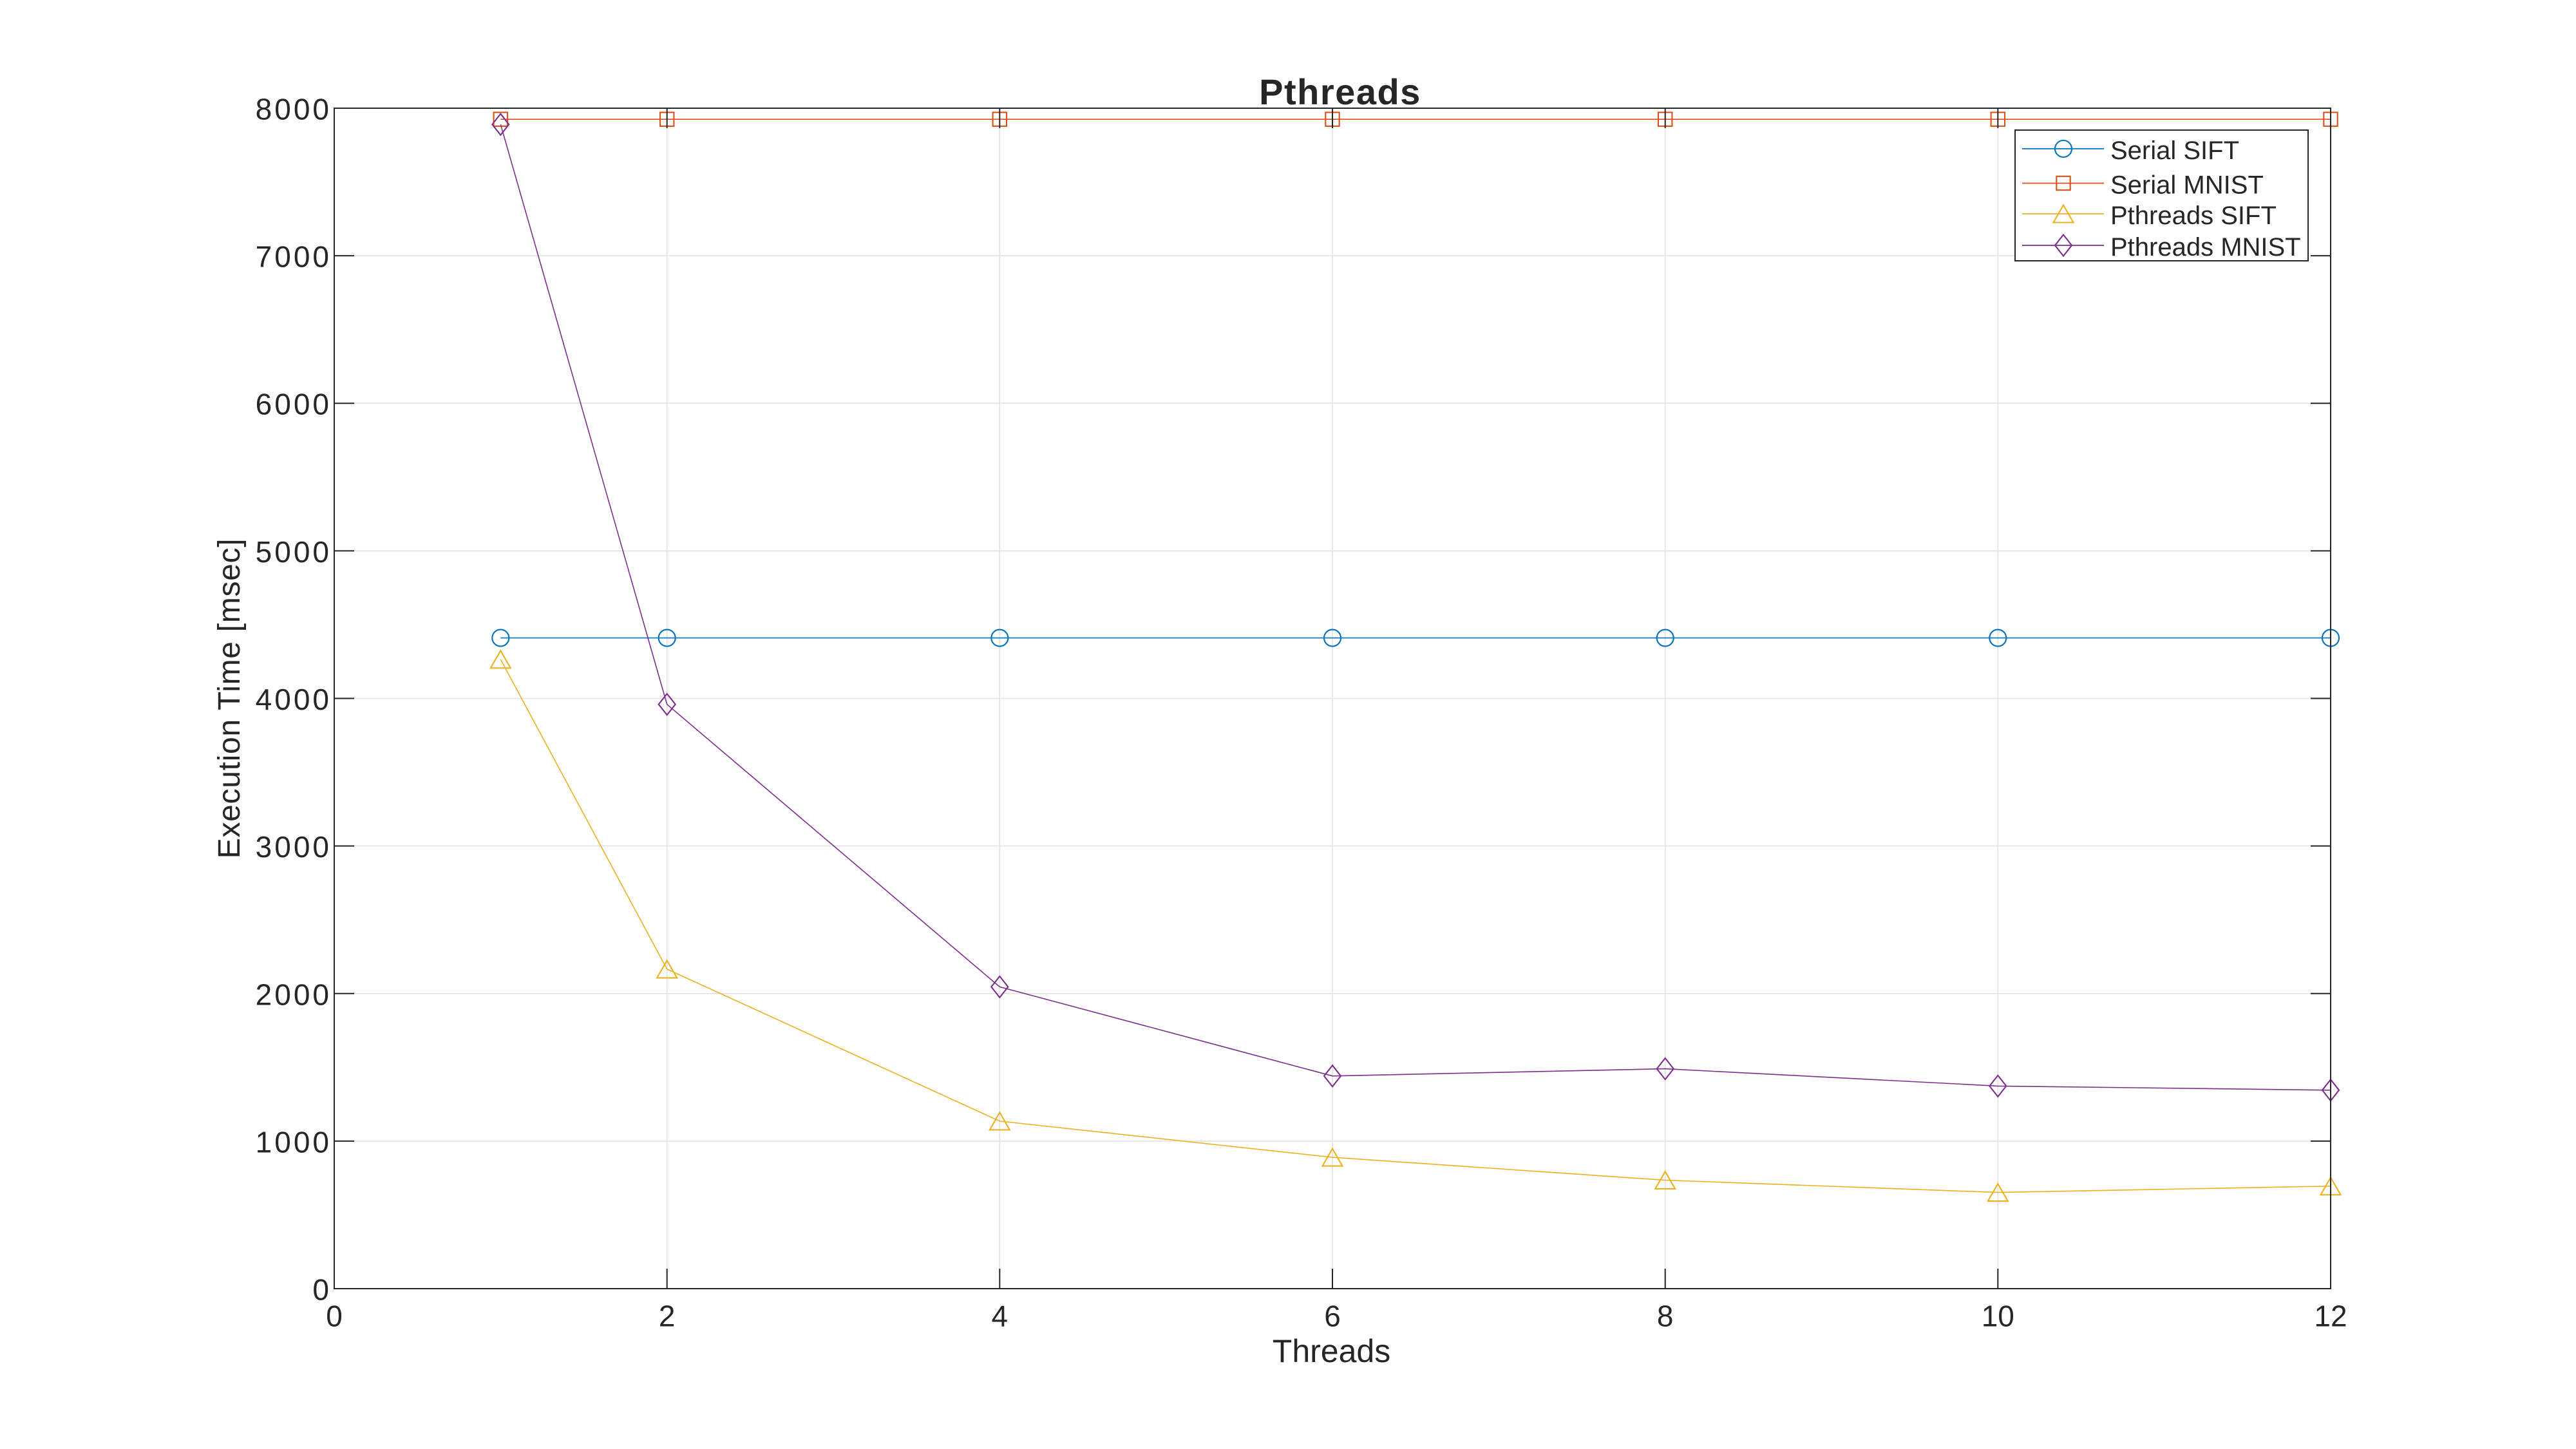 The width and height of the screenshot is (2576, 1449). I want to click on svg-text: 6, so click(1333, 1317).